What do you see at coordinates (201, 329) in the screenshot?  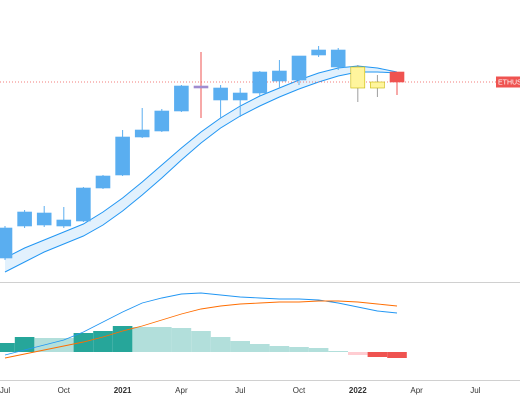 I see `signal-line` at bounding box center [201, 329].